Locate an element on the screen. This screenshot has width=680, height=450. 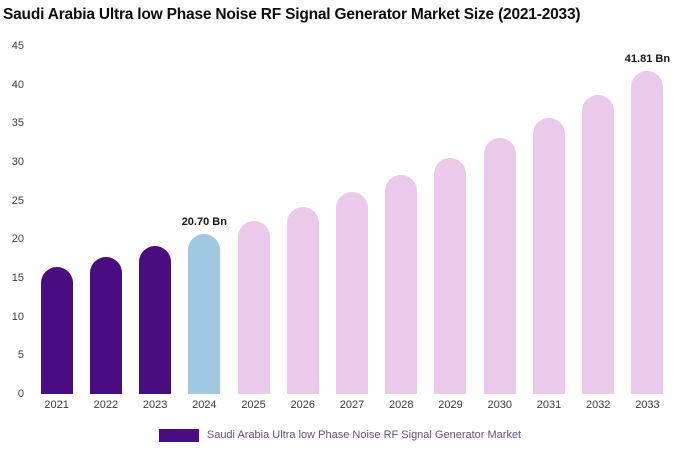
y-tick-label: 45 is located at coordinates (17, 46).